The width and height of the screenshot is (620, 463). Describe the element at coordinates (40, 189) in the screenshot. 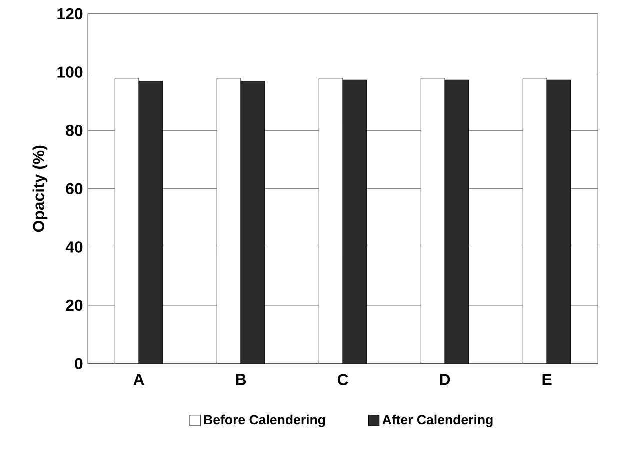

I see `y-axis-title: Opacity (%)` at that location.